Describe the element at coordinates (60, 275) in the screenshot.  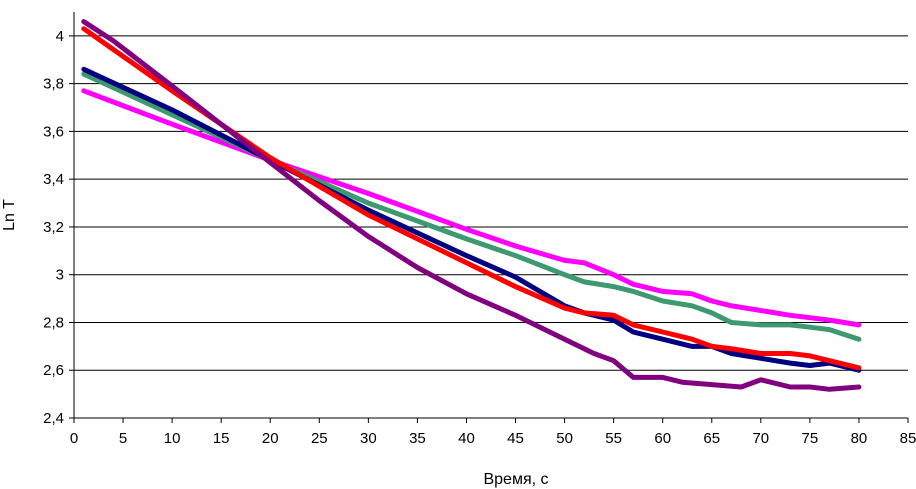
I see `y-tick-label: 3` at that location.